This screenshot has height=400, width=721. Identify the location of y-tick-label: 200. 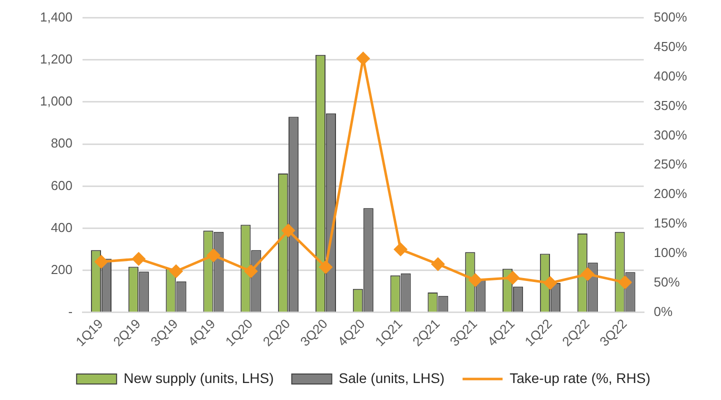
(61, 269).